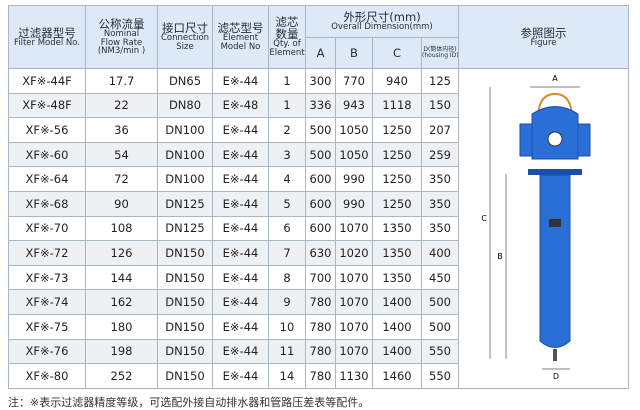 The height and width of the screenshot is (410, 640). I want to click on table-cell: 943, so click(354, 105).